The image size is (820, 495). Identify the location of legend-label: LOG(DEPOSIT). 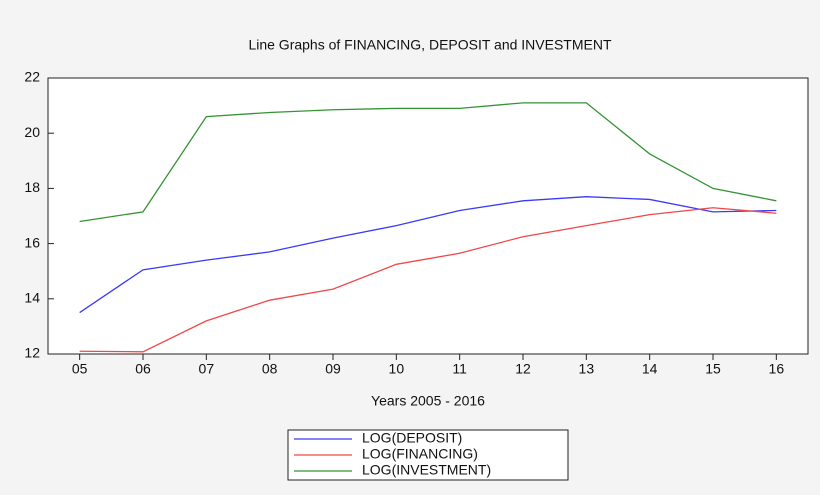
(412, 438).